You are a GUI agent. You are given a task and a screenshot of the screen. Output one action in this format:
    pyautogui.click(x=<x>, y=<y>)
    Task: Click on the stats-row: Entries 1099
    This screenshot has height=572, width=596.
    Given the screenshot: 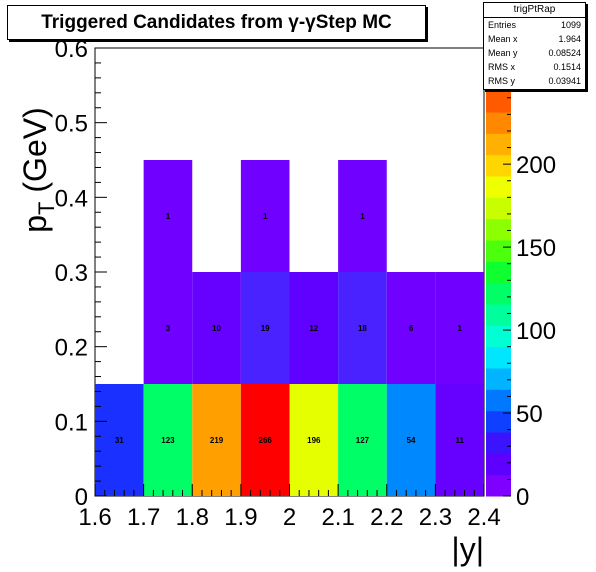 What is the action you would take?
    pyautogui.click(x=534, y=25)
    